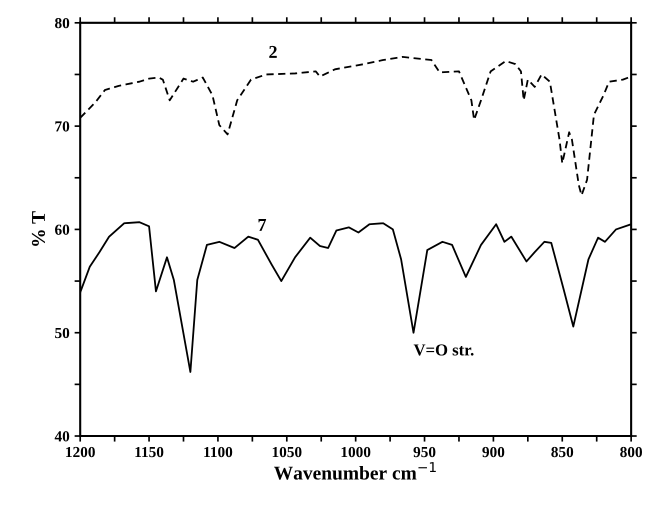  Describe the element at coordinates (493, 452) in the screenshot. I see `x-tick-label: 900` at that location.